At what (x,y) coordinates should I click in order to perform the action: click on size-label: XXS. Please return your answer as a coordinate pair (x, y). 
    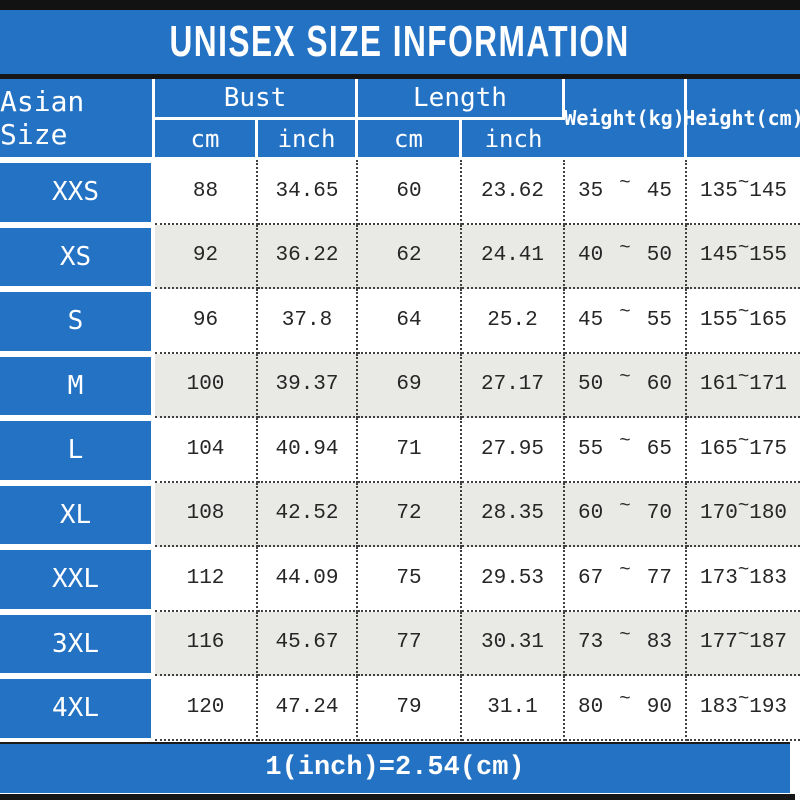
    Looking at the image, I should click on (77, 192).